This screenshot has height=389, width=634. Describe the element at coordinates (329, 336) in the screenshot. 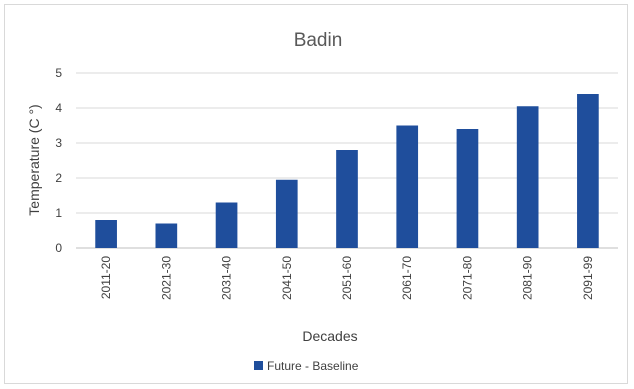

I see `x-axis-title: Decades` at that location.